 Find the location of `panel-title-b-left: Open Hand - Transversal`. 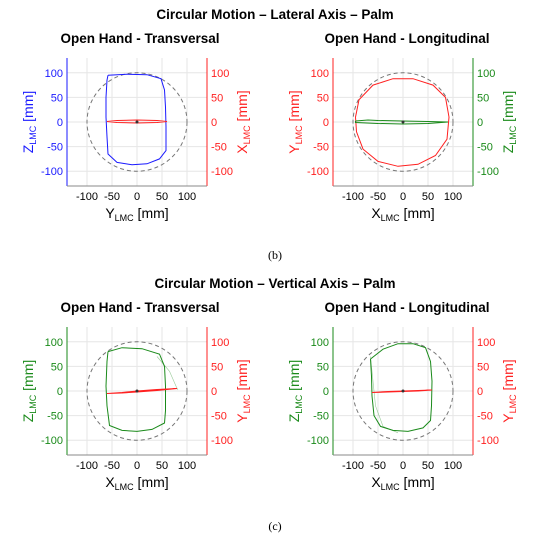

panel-title-b-left: Open Hand - Transversal is located at coordinates (140, 38).